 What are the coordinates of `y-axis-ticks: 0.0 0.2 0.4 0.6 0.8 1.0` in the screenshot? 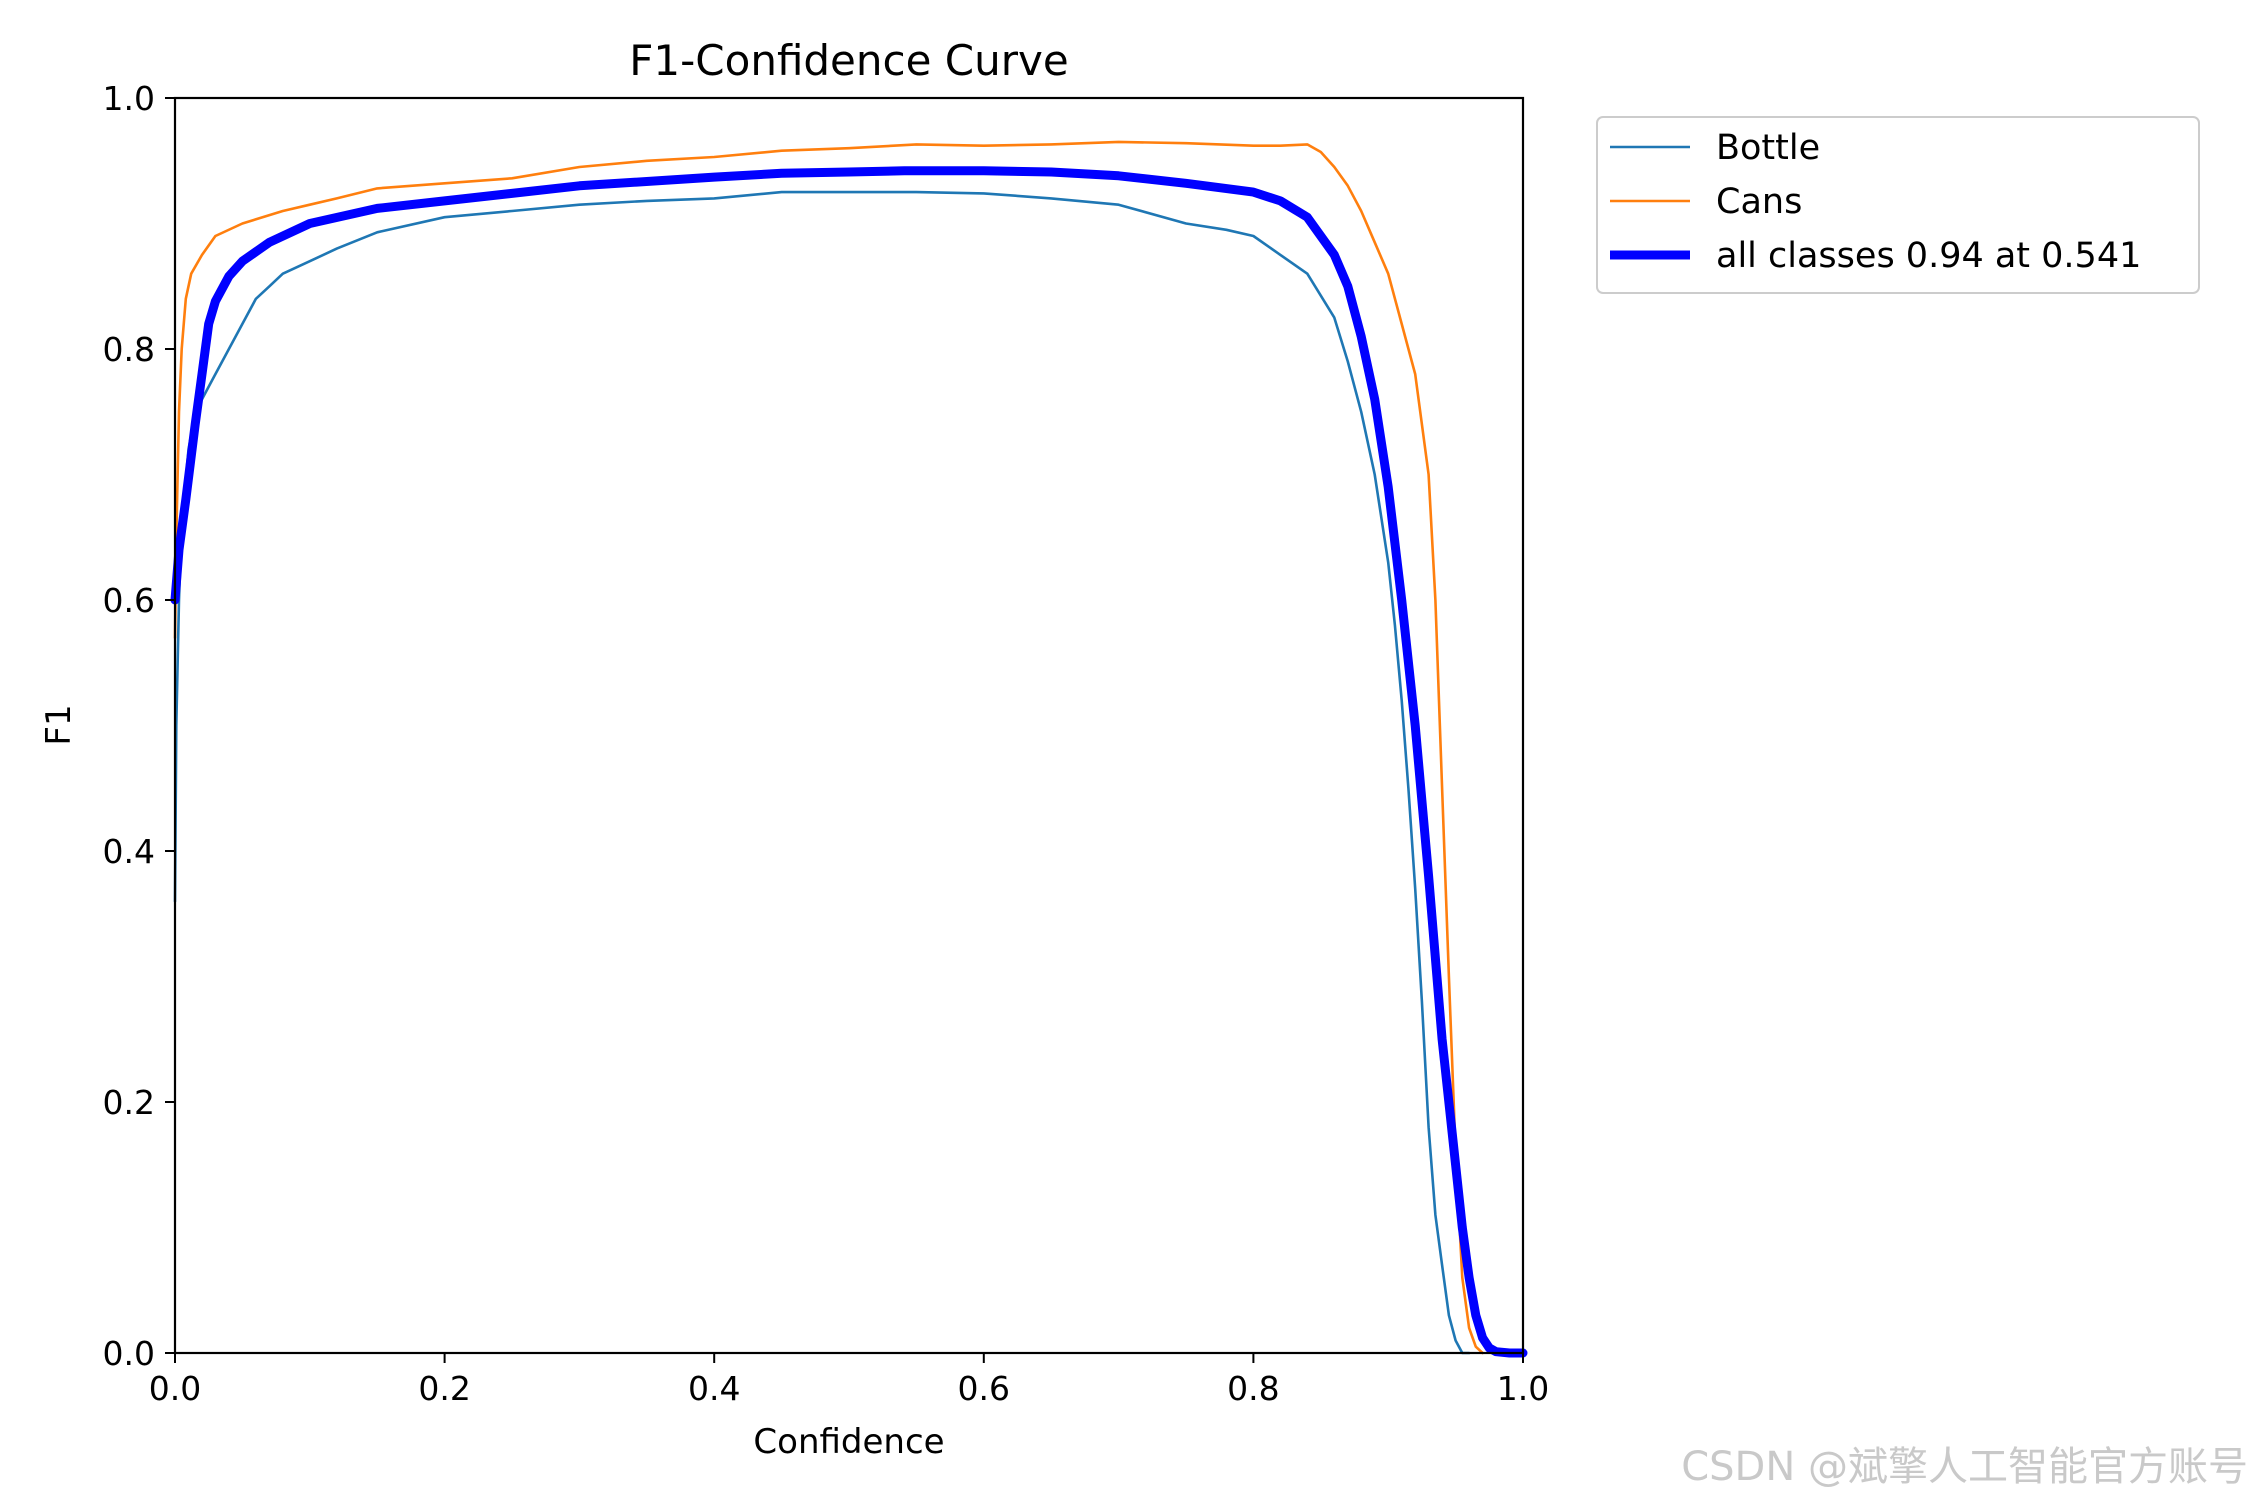 It's located at (139, 726).